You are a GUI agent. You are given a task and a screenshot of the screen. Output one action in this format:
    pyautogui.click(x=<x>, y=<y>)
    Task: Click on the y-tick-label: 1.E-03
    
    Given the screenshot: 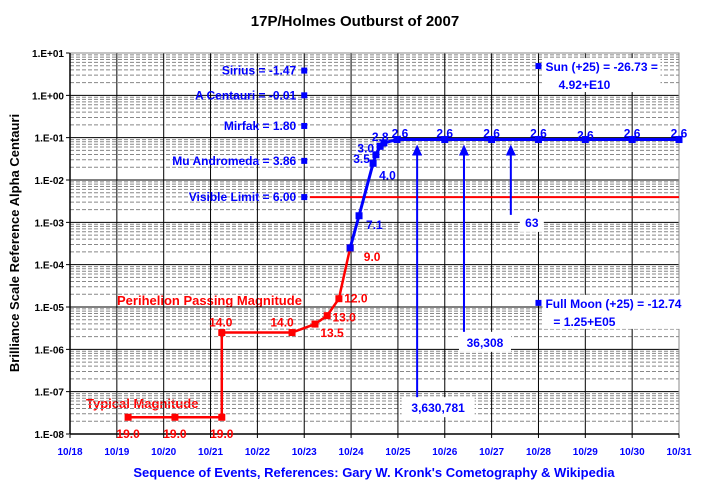 What is the action you would take?
    pyautogui.click(x=50, y=223)
    